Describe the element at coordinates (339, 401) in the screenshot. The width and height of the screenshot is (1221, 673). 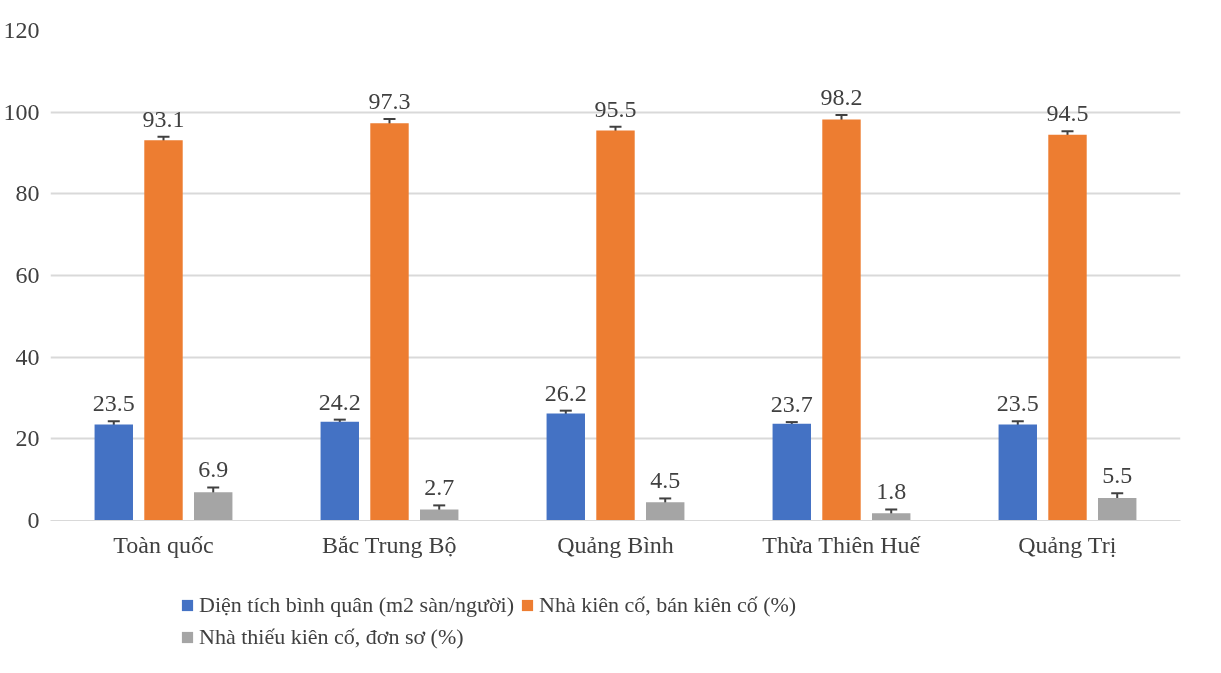
I see `data-label: 24.2` at that location.